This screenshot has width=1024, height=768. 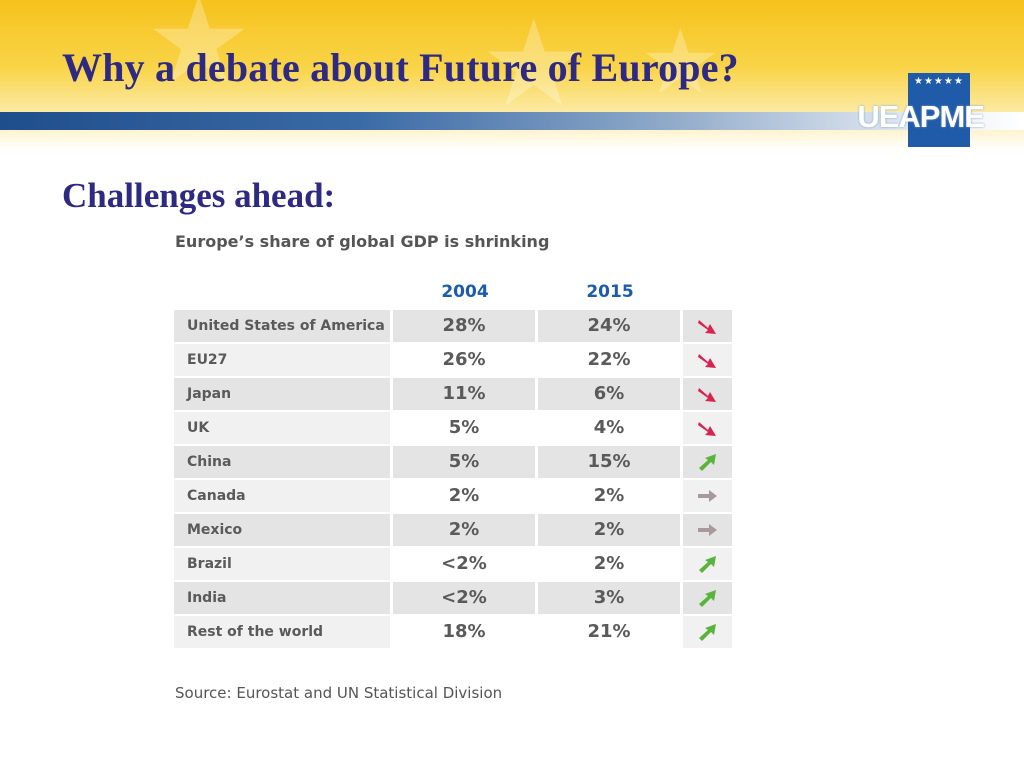 I want to click on logo-stars-icon: ★★★★★, so click(x=939, y=81).